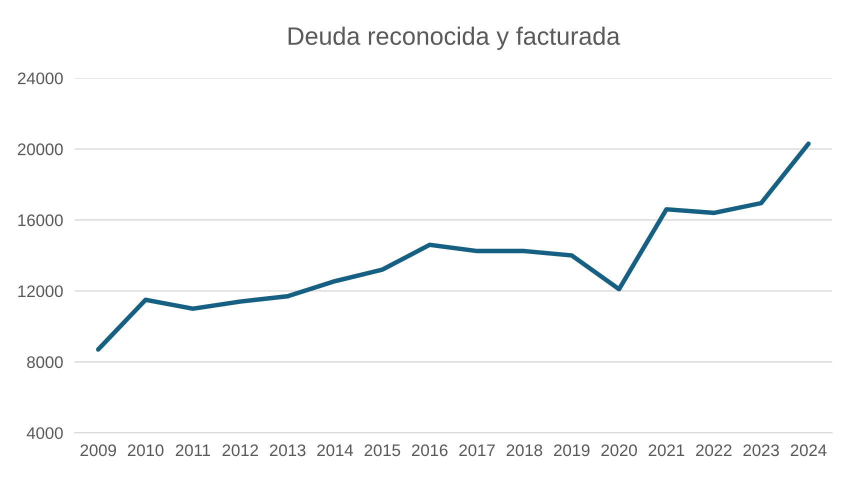  What do you see at coordinates (335, 450) in the screenshot?
I see `x-tick-label: 2014` at bounding box center [335, 450].